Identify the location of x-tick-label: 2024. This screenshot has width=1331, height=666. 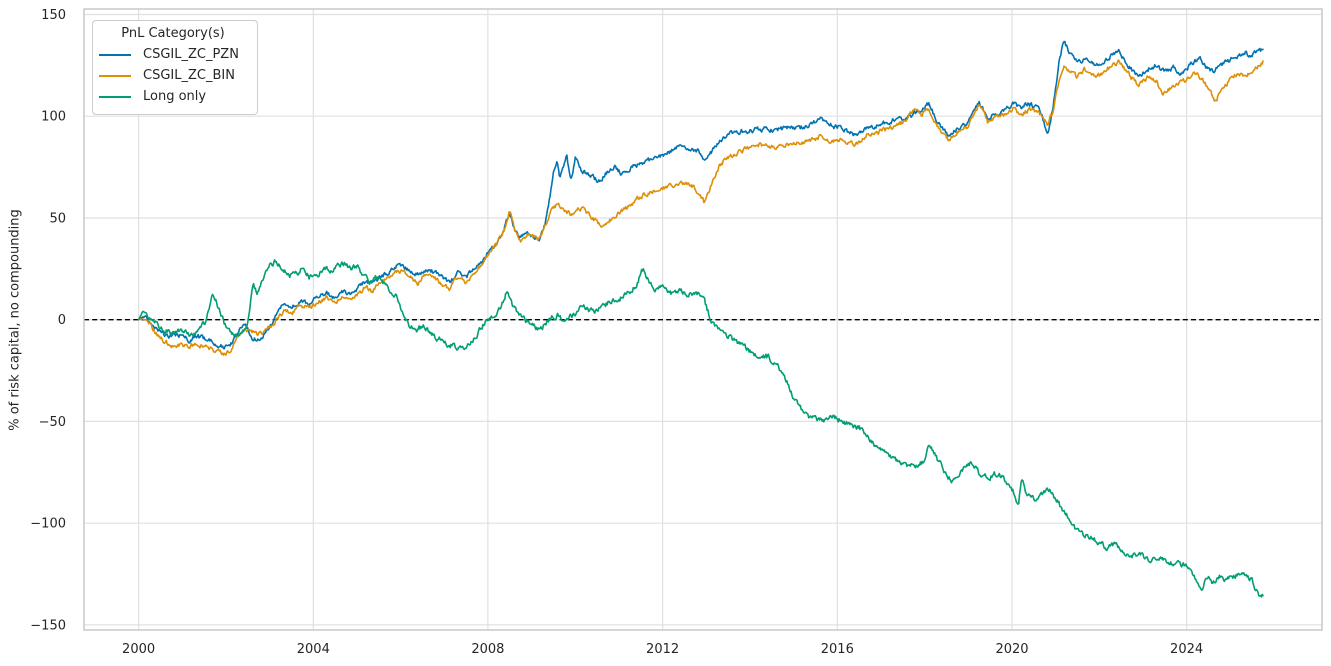
(1186, 649).